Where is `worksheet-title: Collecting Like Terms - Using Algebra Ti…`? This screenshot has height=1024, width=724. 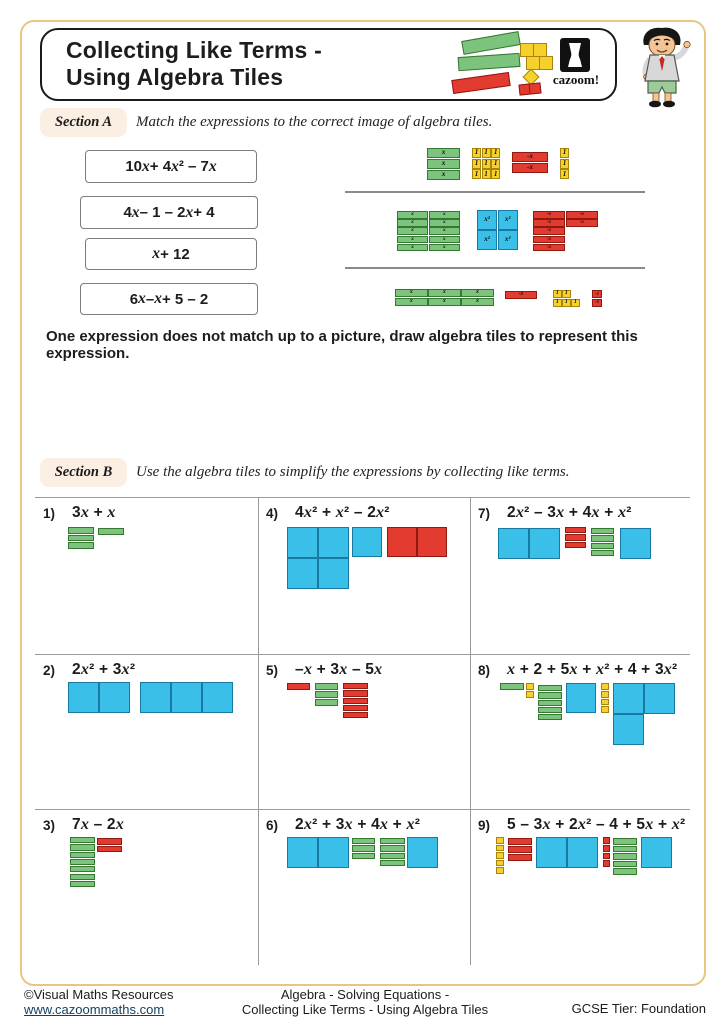 worksheet-title: Collecting Like Terms - Using Algebra Ti… is located at coordinates (194, 64).